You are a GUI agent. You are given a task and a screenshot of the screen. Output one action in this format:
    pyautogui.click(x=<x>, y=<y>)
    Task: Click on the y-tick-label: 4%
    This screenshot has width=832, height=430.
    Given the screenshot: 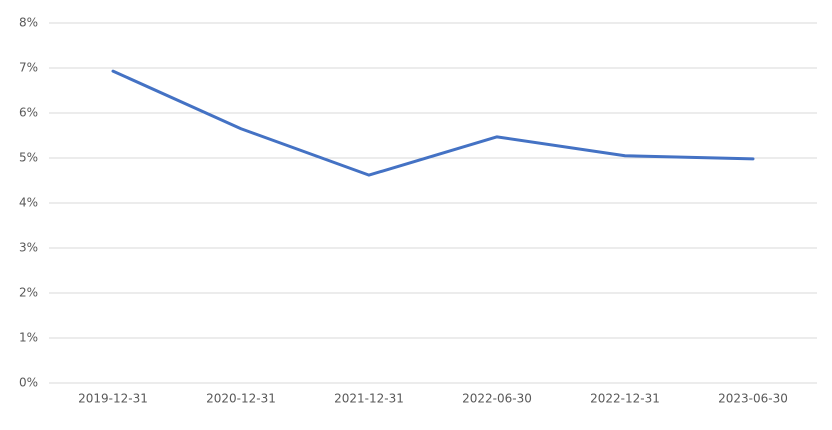 What is the action you would take?
    pyautogui.click(x=28, y=203)
    